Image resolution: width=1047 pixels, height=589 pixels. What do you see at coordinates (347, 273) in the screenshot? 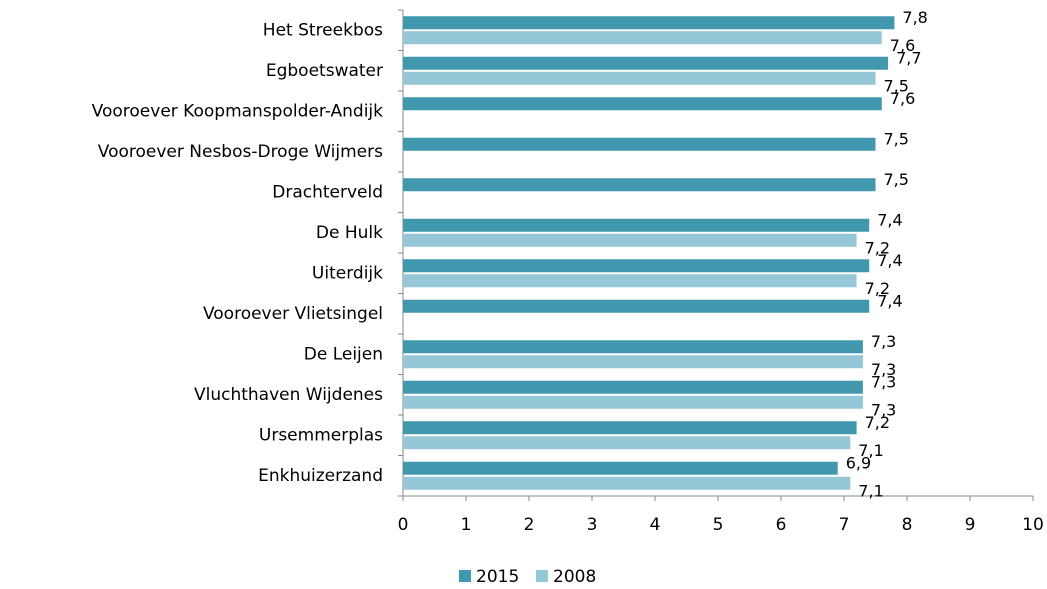
I see `category-label: Uiterdijk` at bounding box center [347, 273].